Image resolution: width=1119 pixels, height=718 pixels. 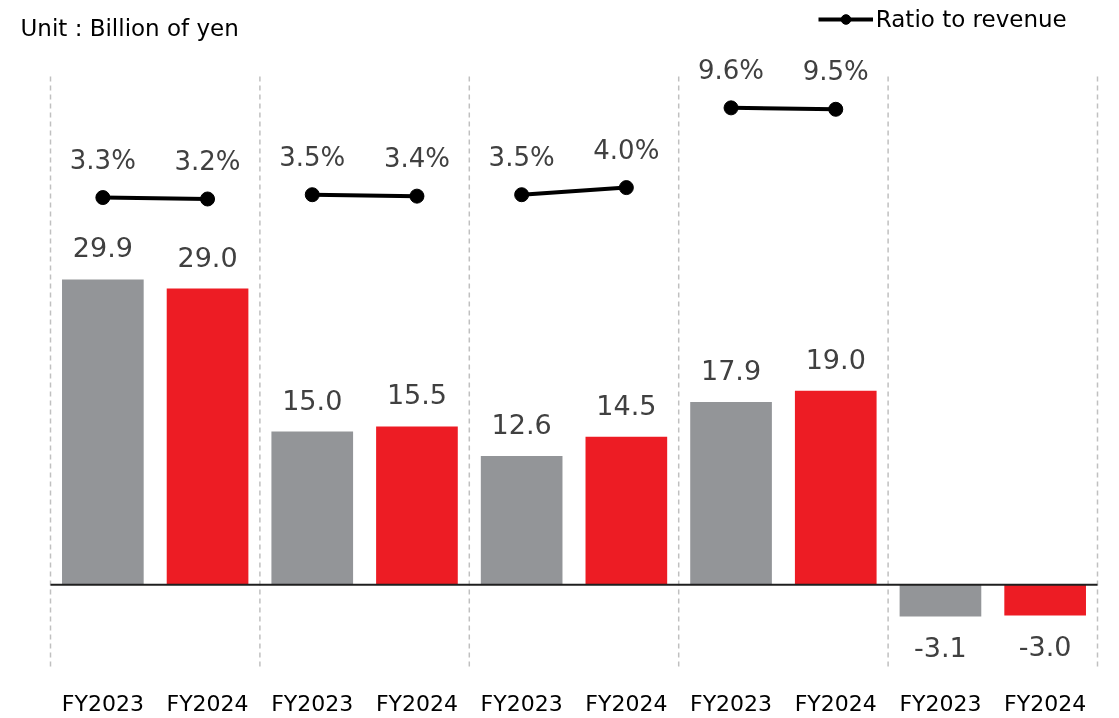 What do you see at coordinates (1045, 647) in the screenshot?
I see `data-label: -3.0` at bounding box center [1045, 647].